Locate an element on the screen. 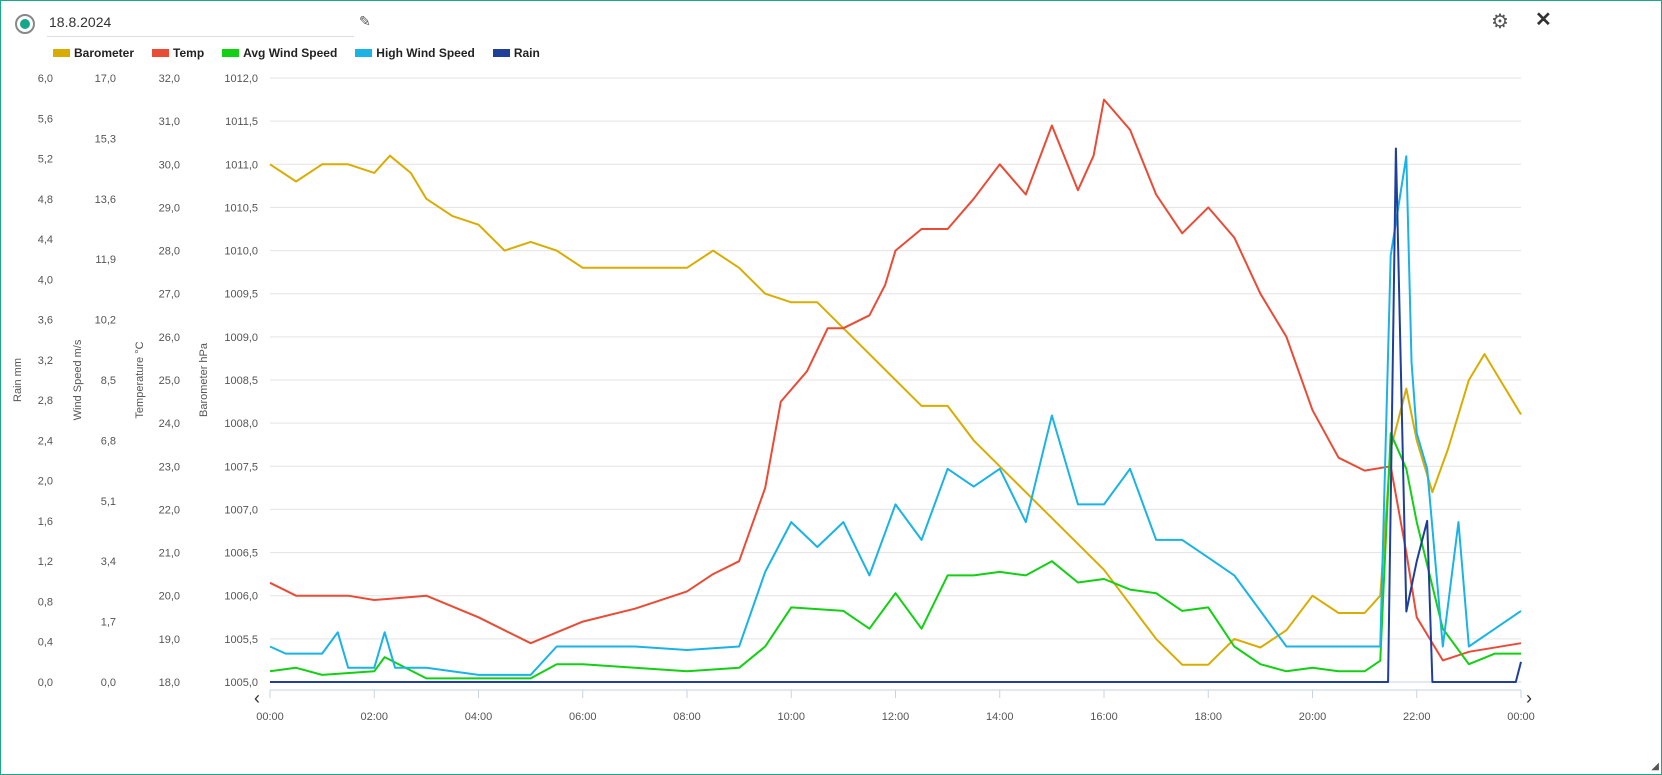  x-tick-label: 16:00 is located at coordinates (1104, 717).